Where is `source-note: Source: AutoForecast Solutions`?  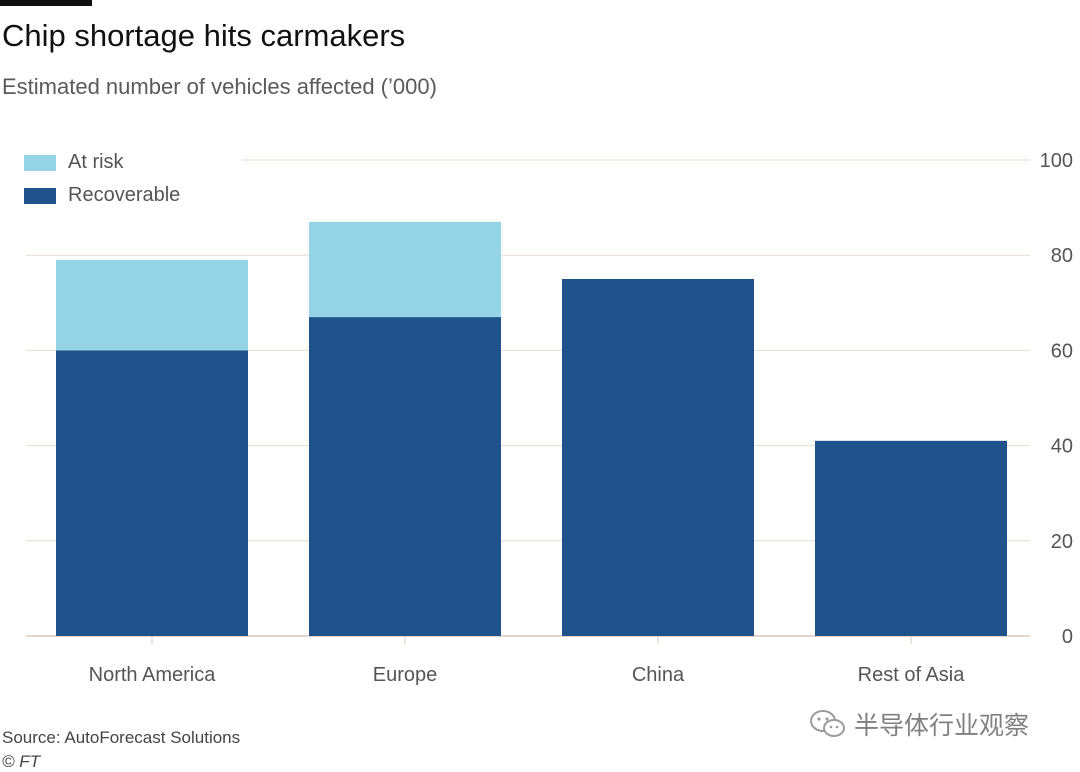 source-note: Source: AutoForecast Solutions is located at coordinates (121, 737).